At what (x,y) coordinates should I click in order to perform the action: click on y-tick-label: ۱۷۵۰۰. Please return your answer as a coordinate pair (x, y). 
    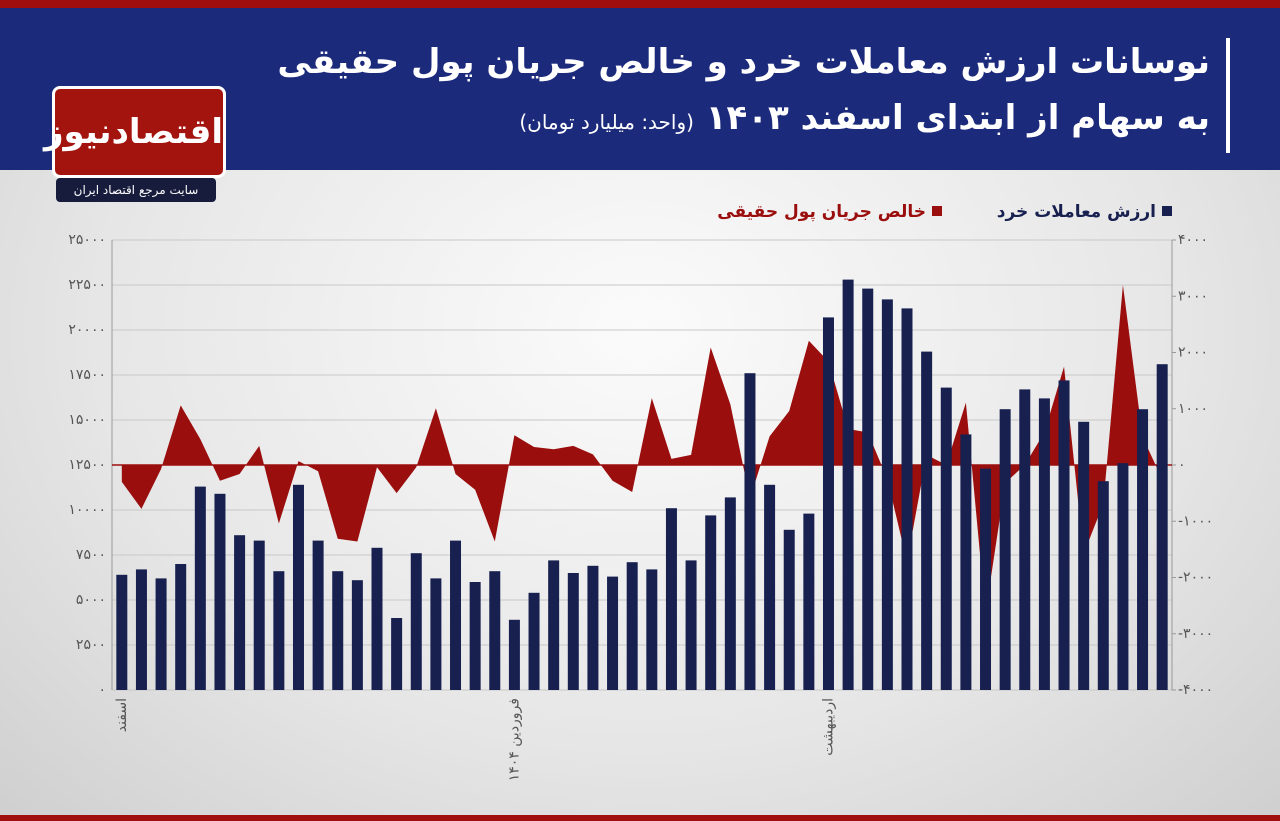
    Looking at the image, I should click on (87, 375).